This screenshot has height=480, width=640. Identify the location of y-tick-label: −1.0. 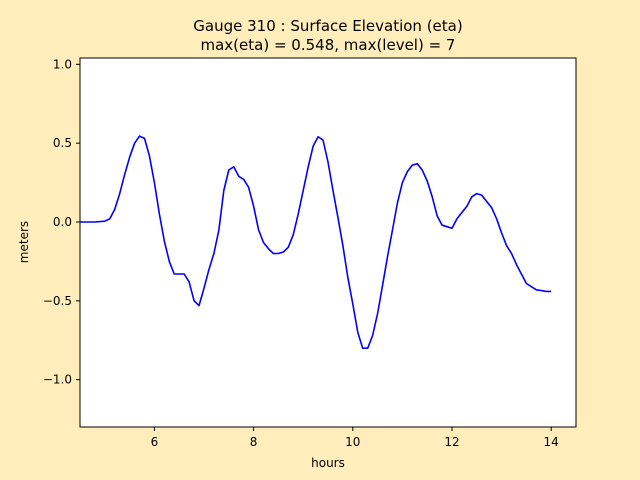
(57, 380).